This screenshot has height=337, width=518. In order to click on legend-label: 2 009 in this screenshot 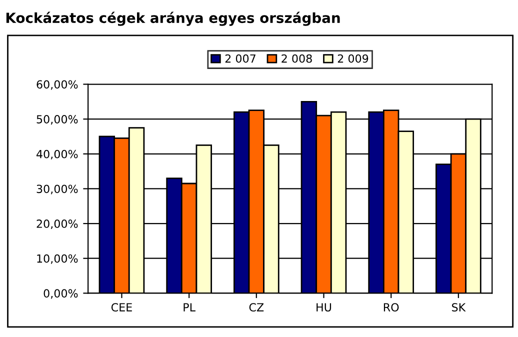, I will do `click(353, 58)`.